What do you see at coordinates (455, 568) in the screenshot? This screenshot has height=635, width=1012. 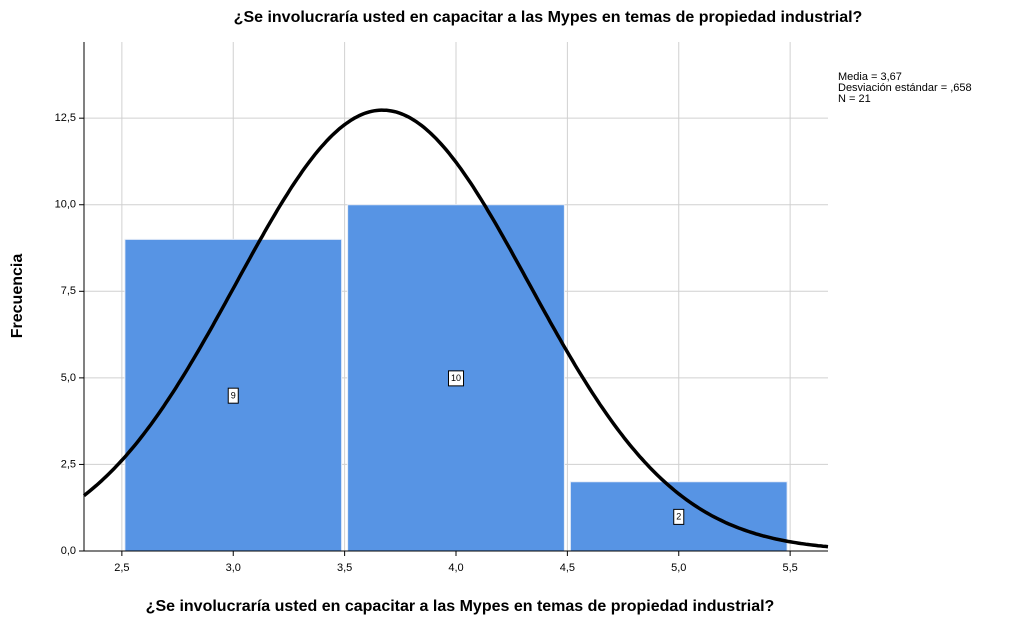 I see `x-tick-label: 4,0` at bounding box center [455, 568].